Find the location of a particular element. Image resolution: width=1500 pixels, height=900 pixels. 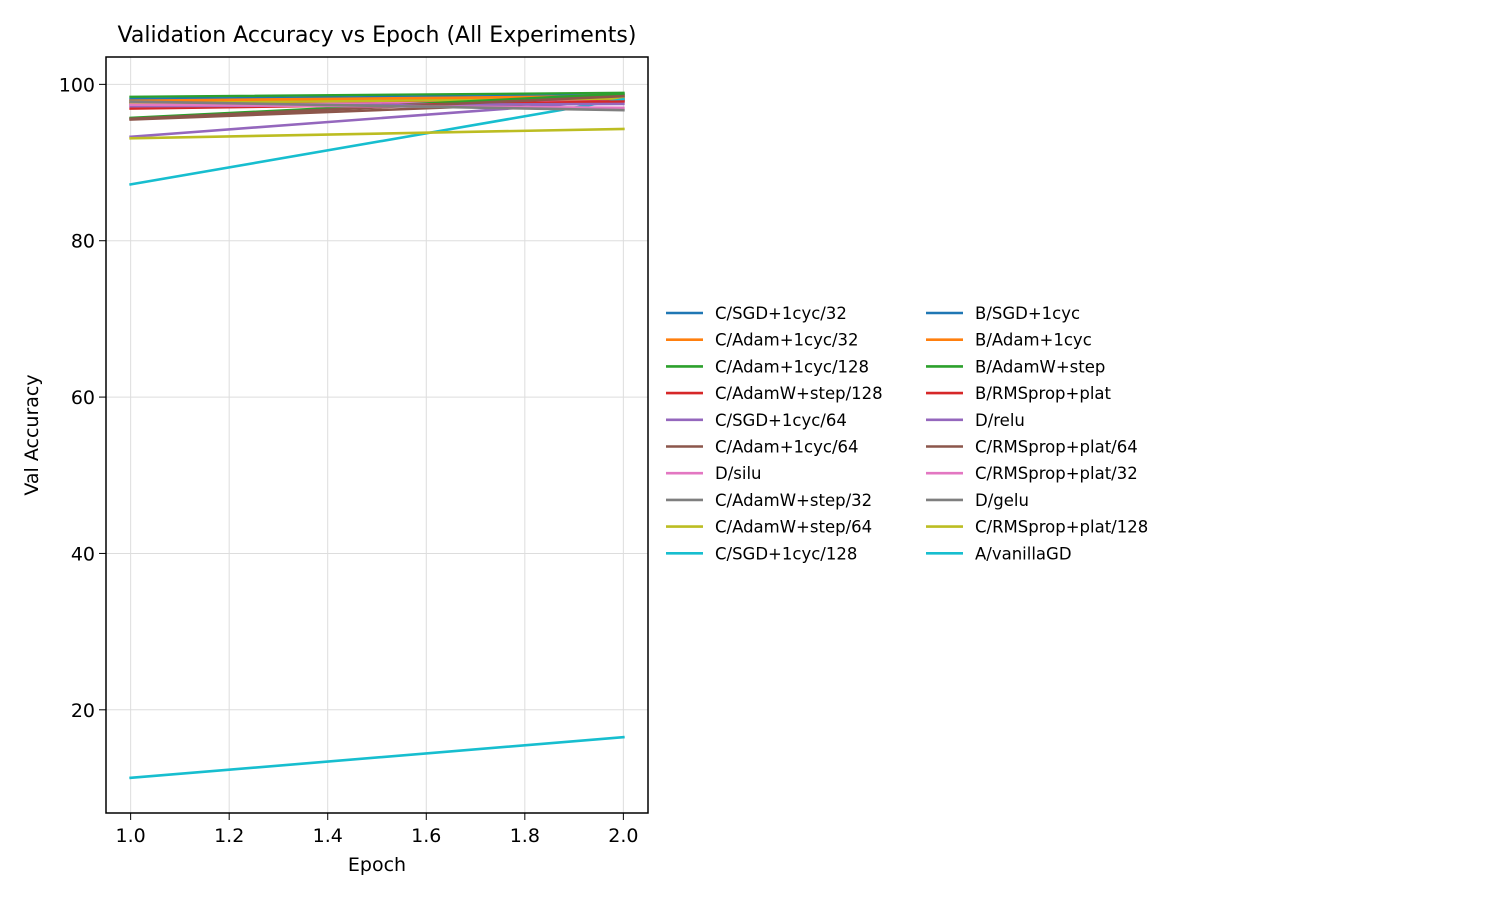

x-tick-label: 2.0 is located at coordinates (623, 836).